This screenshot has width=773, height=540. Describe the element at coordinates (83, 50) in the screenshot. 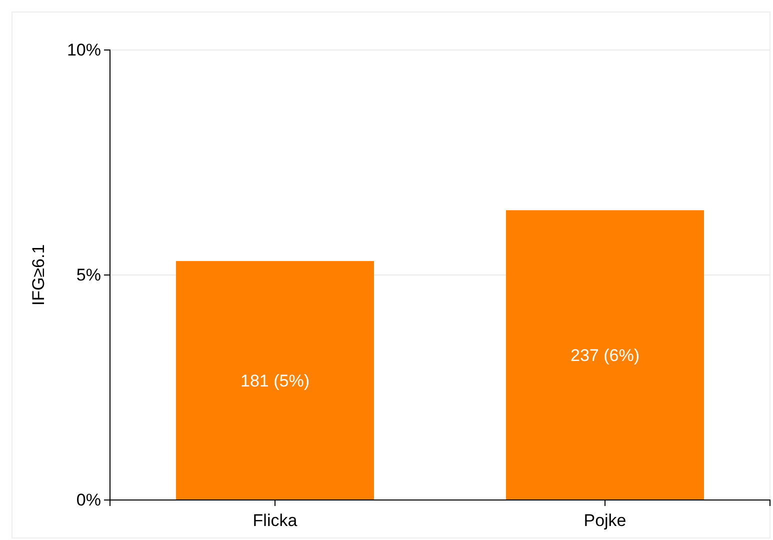

I see `y-tick-label: 10%` at that location.